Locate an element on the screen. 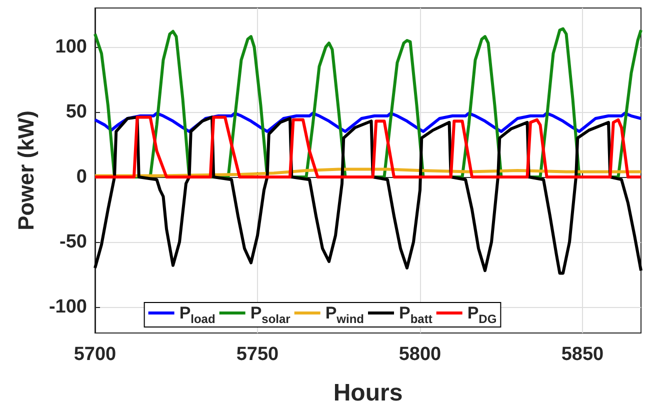  x-tick-label: 5850 is located at coordinates (582, 354).